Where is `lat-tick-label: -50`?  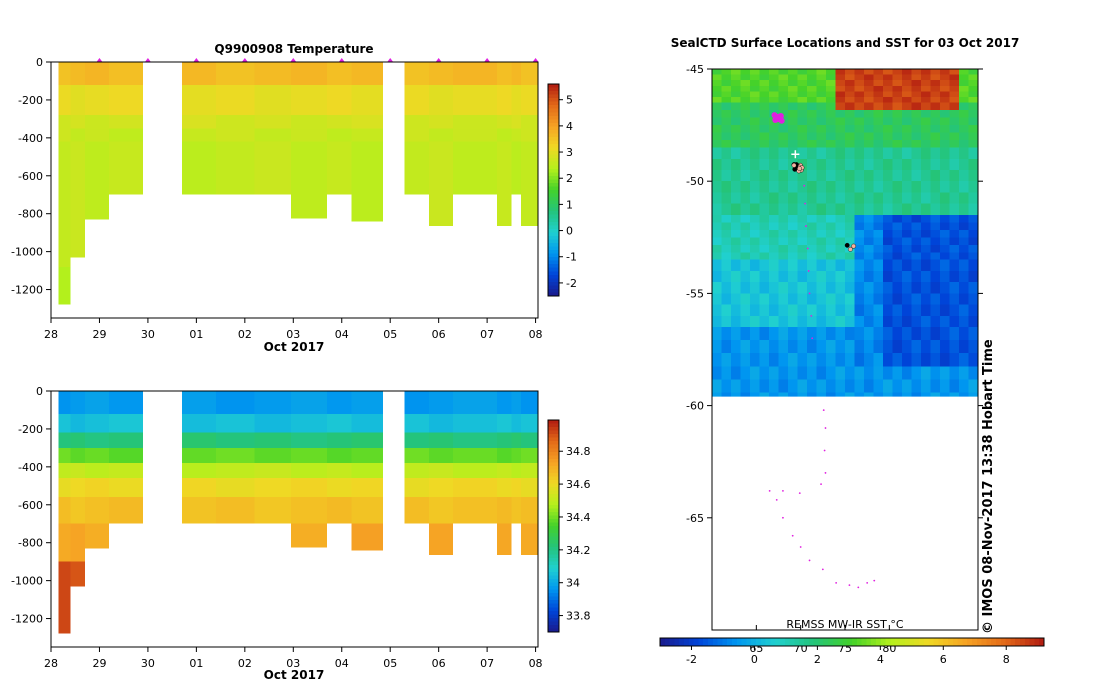 lat-tick-label: -50 is located at coordinates (695, 181).